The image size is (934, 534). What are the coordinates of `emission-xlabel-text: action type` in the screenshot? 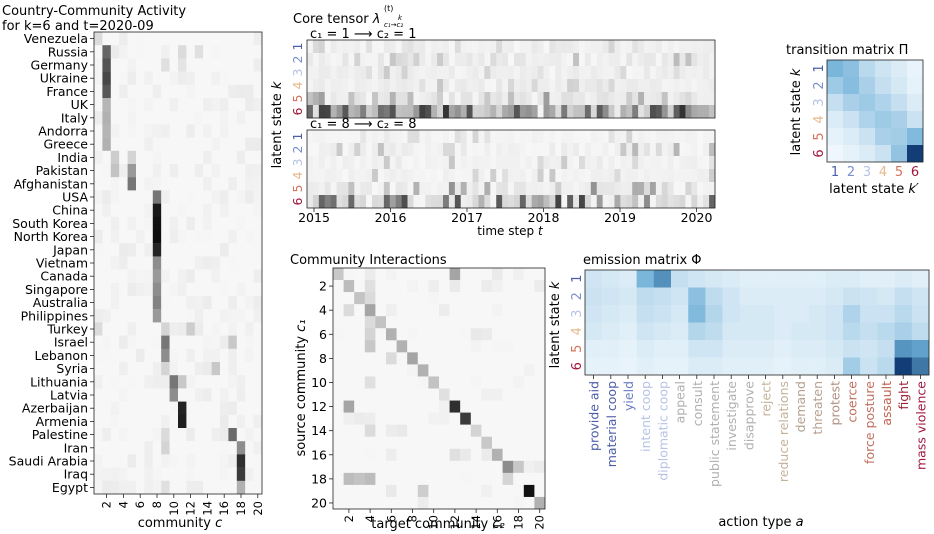 It's located at (756, 522).